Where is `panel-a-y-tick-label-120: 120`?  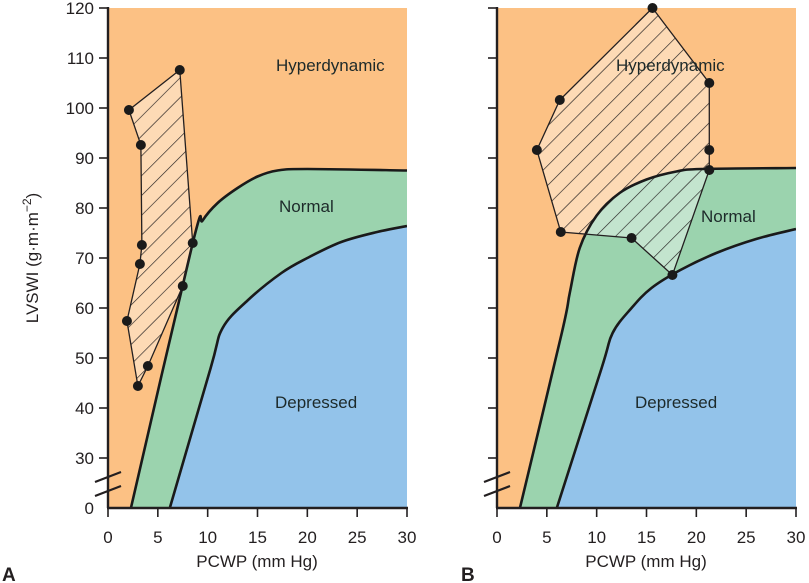 panel-a-y-tick-label-120: 120 is located at coordinates (80, 9).